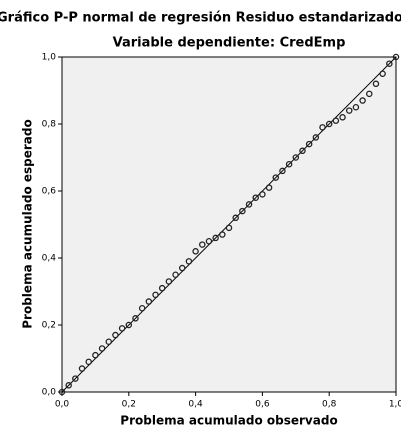 This screenshot has height=430, width=401. Describe the element at coordinates (62, 405) in the screenshot. I see `x-tick-label: 0,0` at that location.